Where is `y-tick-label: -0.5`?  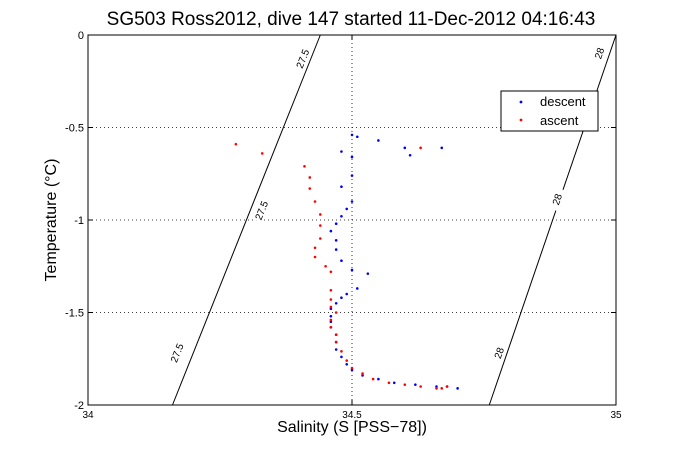
y-tick-label: -0.5 is located at coordinates (74, 129).